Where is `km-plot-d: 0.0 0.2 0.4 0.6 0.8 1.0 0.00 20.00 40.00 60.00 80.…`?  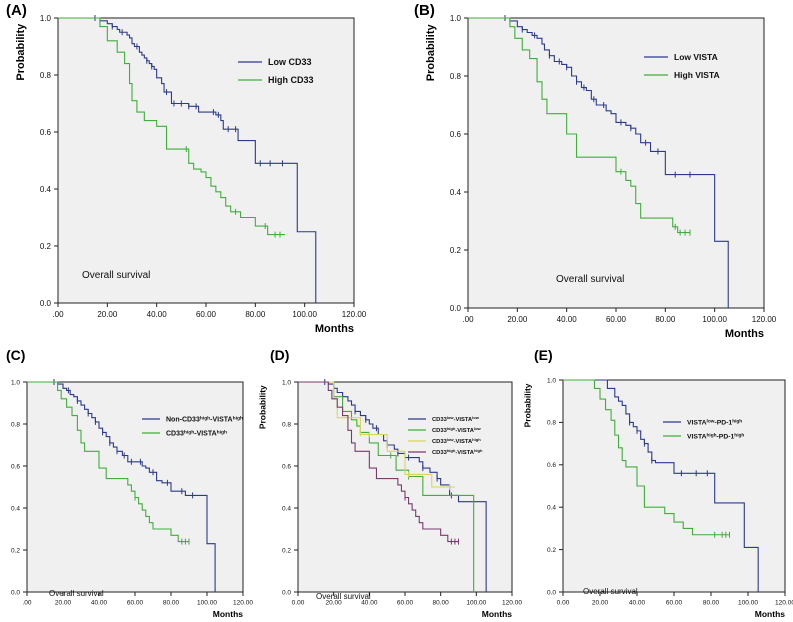
km-plot-d: 0.0 0.2 0.4 0.6 0.8 1.0 0.00 20.00 40.00 60.00 80.… is located at coordinates (390, 499).